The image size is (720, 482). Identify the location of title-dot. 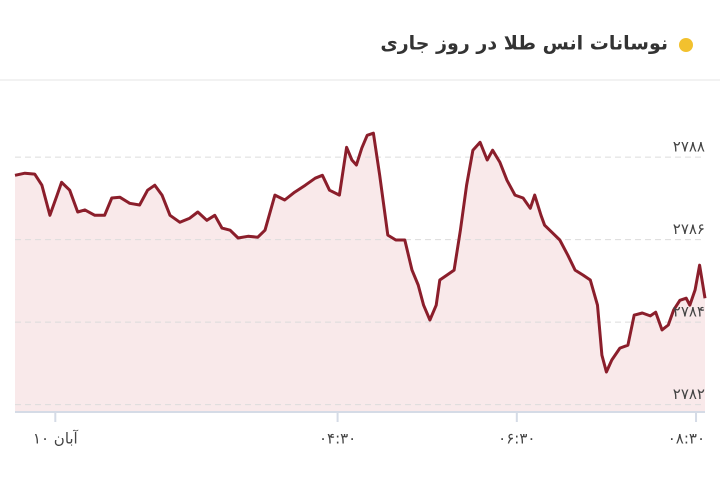
(686, 45).